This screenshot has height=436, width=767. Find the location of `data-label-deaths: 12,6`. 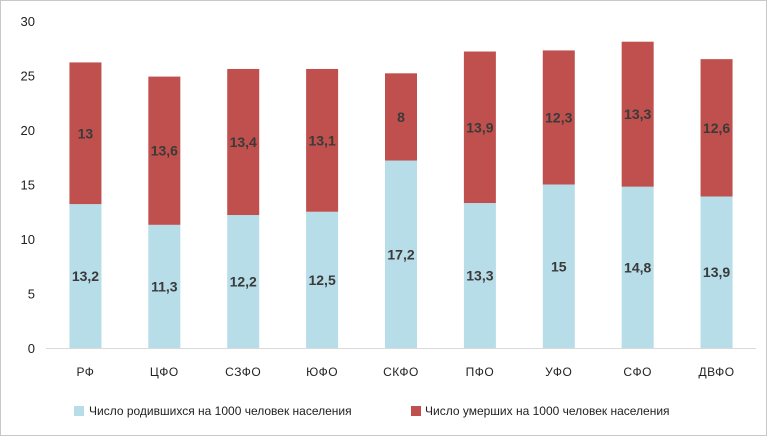

data-label-deaths: 12,6 is located at coordinates (716, 128).